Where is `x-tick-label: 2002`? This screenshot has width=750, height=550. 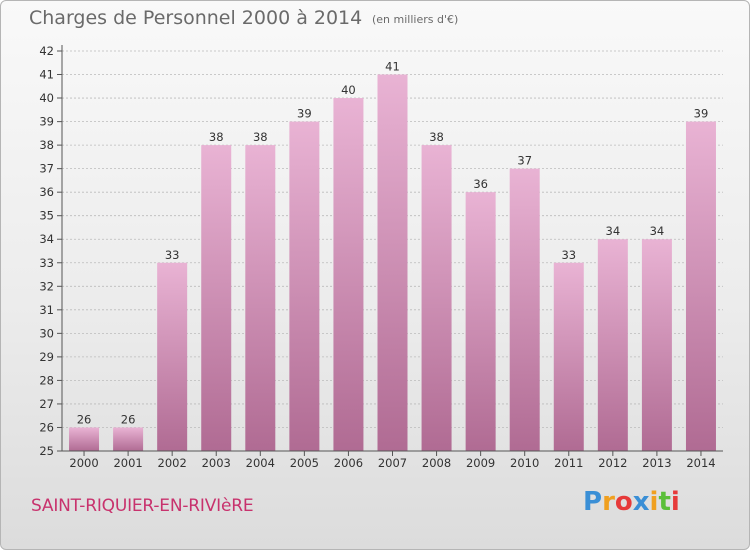
x-tick-label: 2002 is located at coordinates (172, 463).